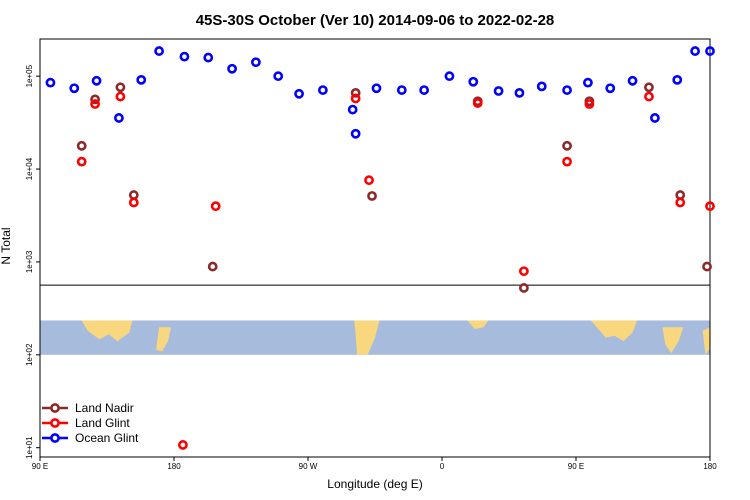  Describe the element at coordinates (308, 466) in the screenshot. I see `x-tick-label: 90 W` at that location.